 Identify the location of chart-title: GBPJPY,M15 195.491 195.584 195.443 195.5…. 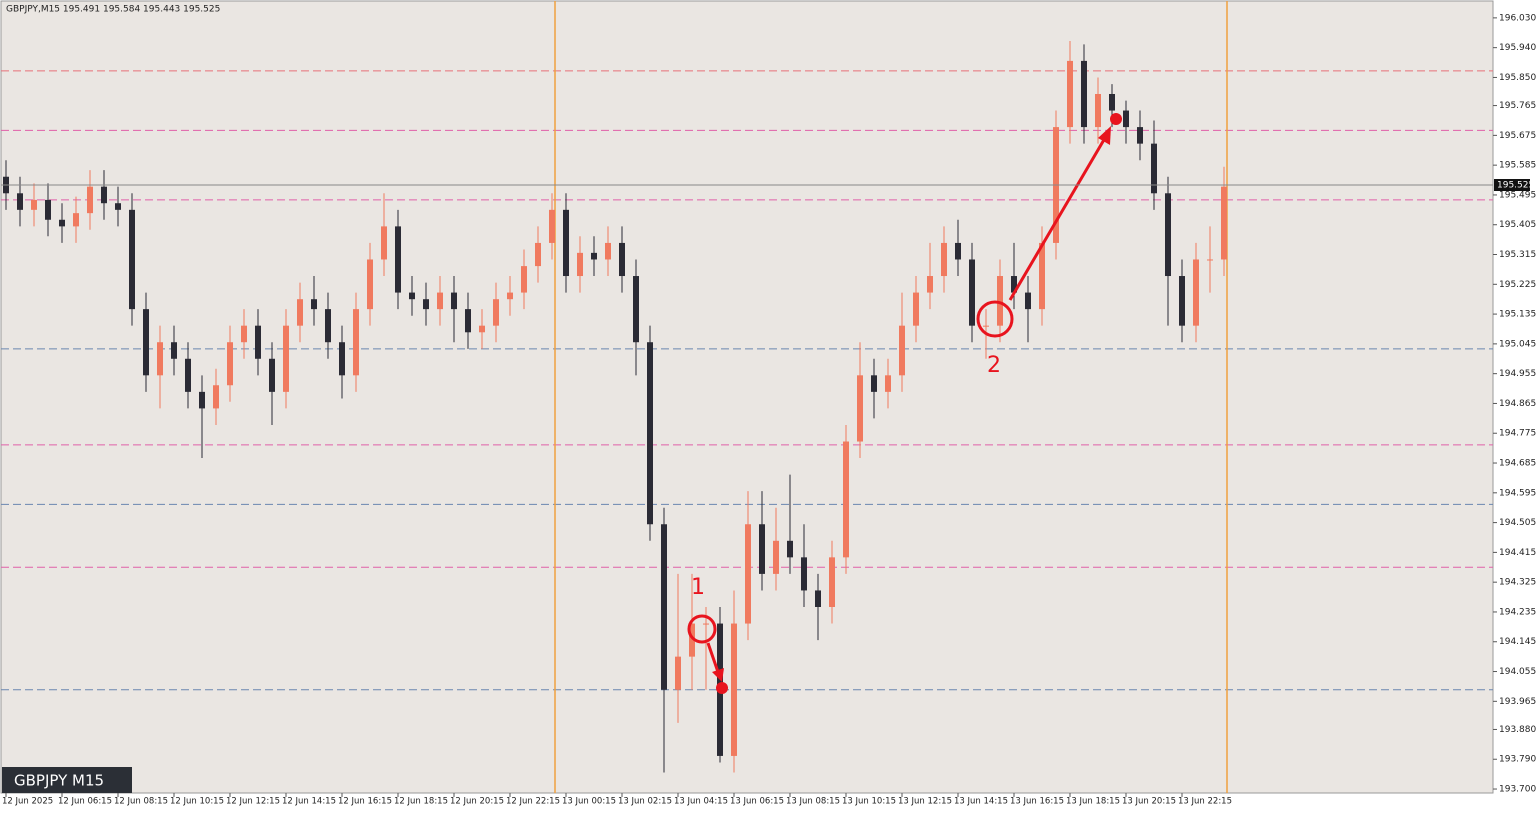
(113, 10).